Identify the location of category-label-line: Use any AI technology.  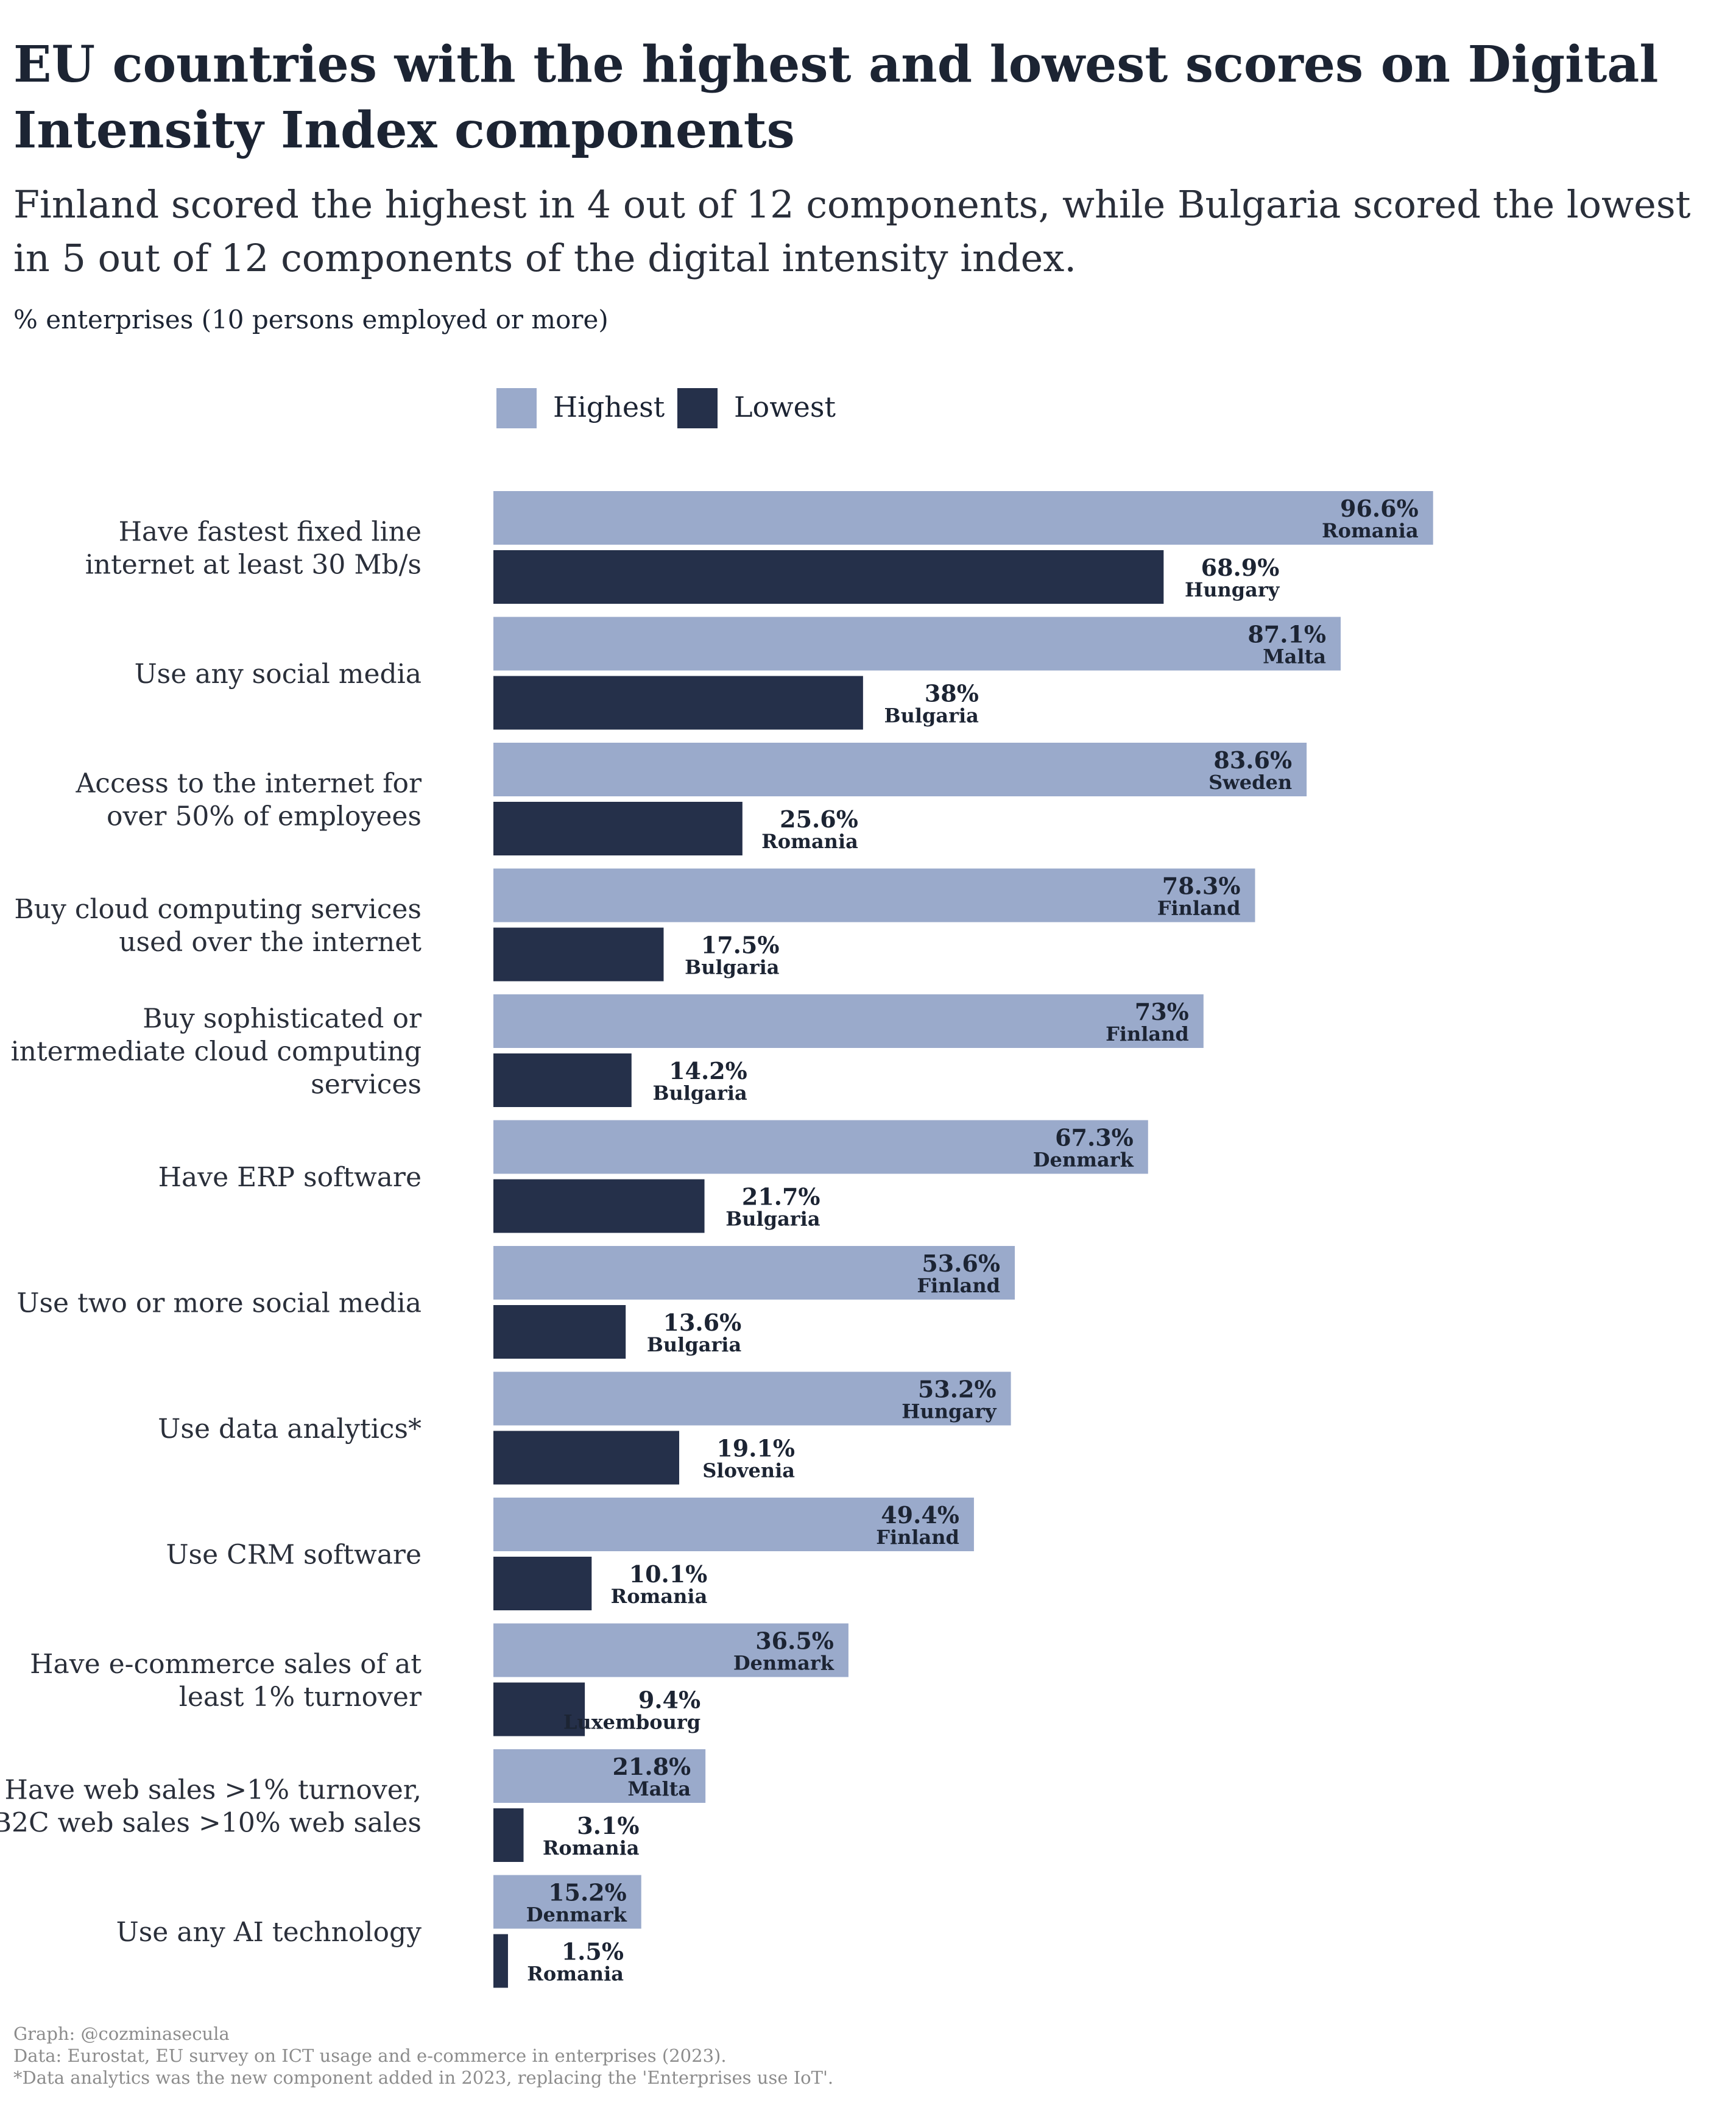
(269, 1933).